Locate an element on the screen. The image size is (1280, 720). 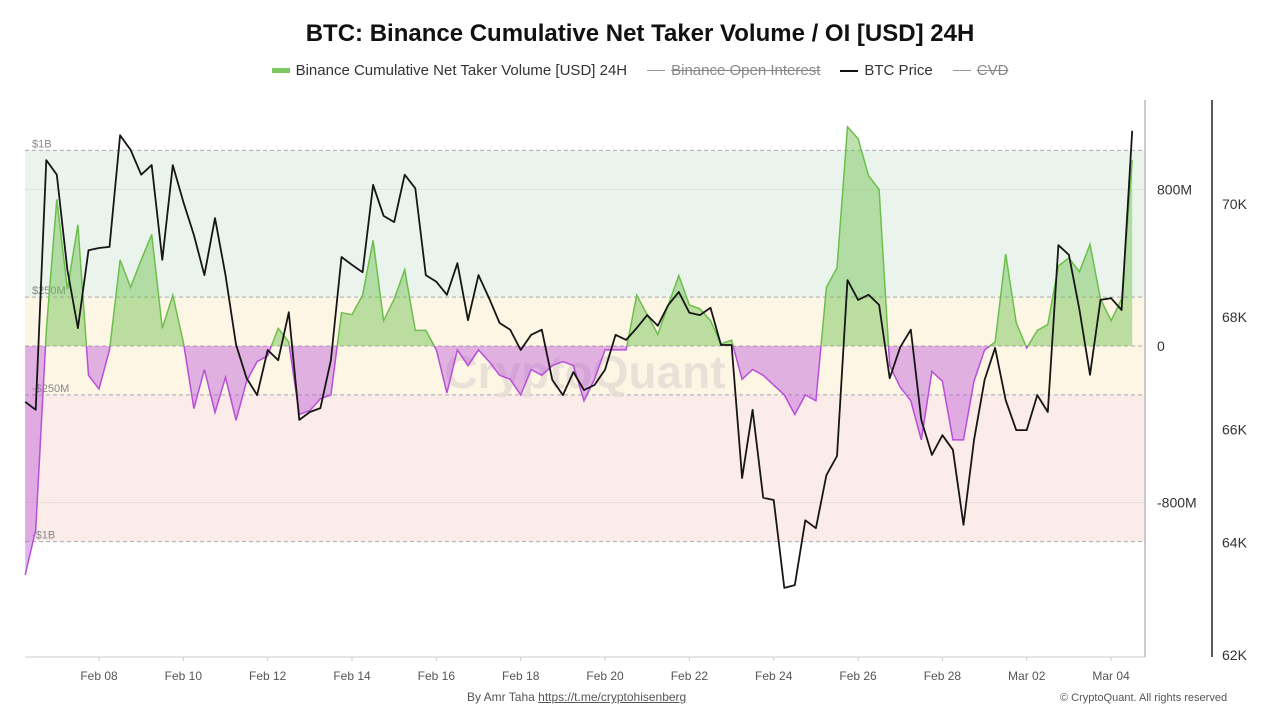
x-tick-label: Feb 28 is located at coordinates (943, 676).